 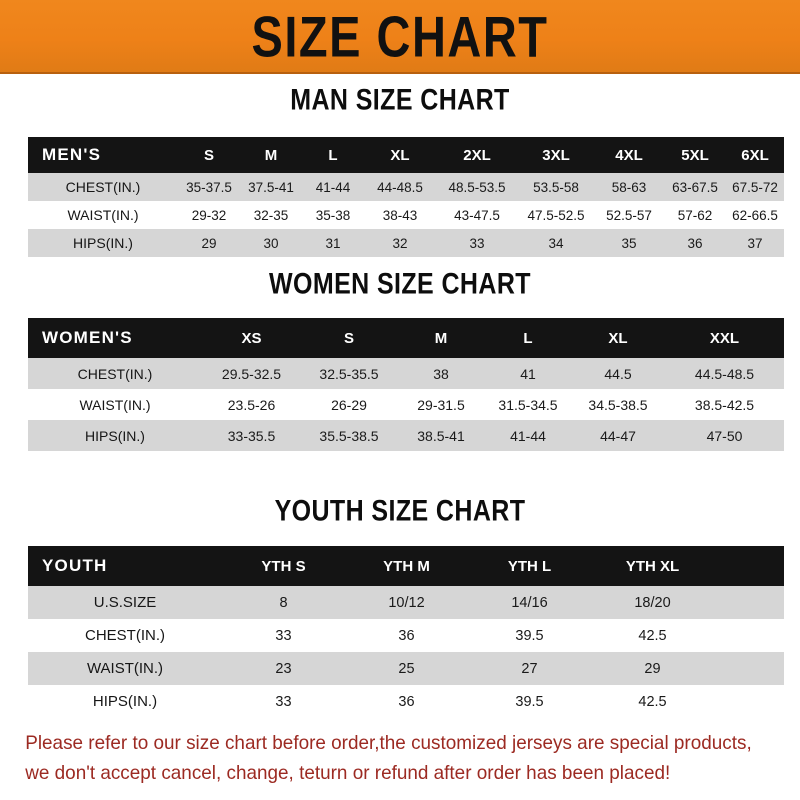 What do you see at coordinates (556, 243) in the screenshot?
I see `cell: 34` at bounding box center [556, 243].